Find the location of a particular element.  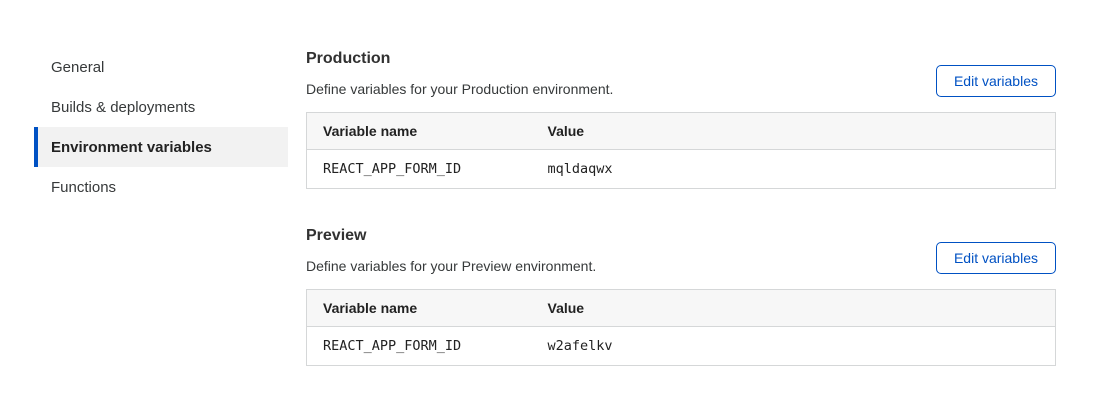

sidebar-item-functions: Functions is located at coordinates (161, 187).